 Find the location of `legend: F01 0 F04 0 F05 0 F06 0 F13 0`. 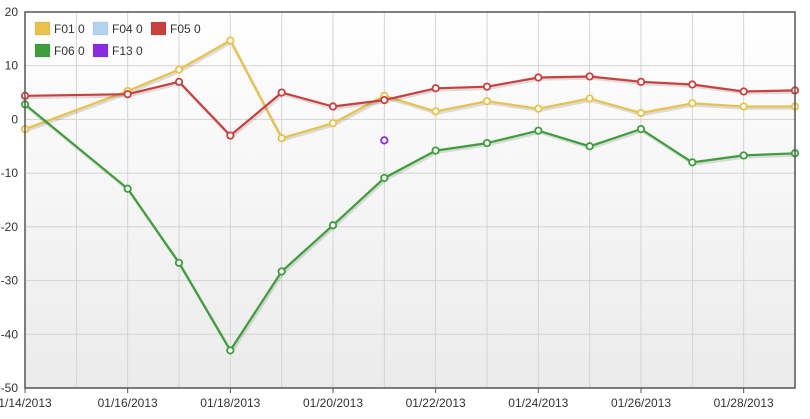

legend: F01 0 F04 0 F05 0 F06 0 F13 0 is located at coordinates (117, 39).